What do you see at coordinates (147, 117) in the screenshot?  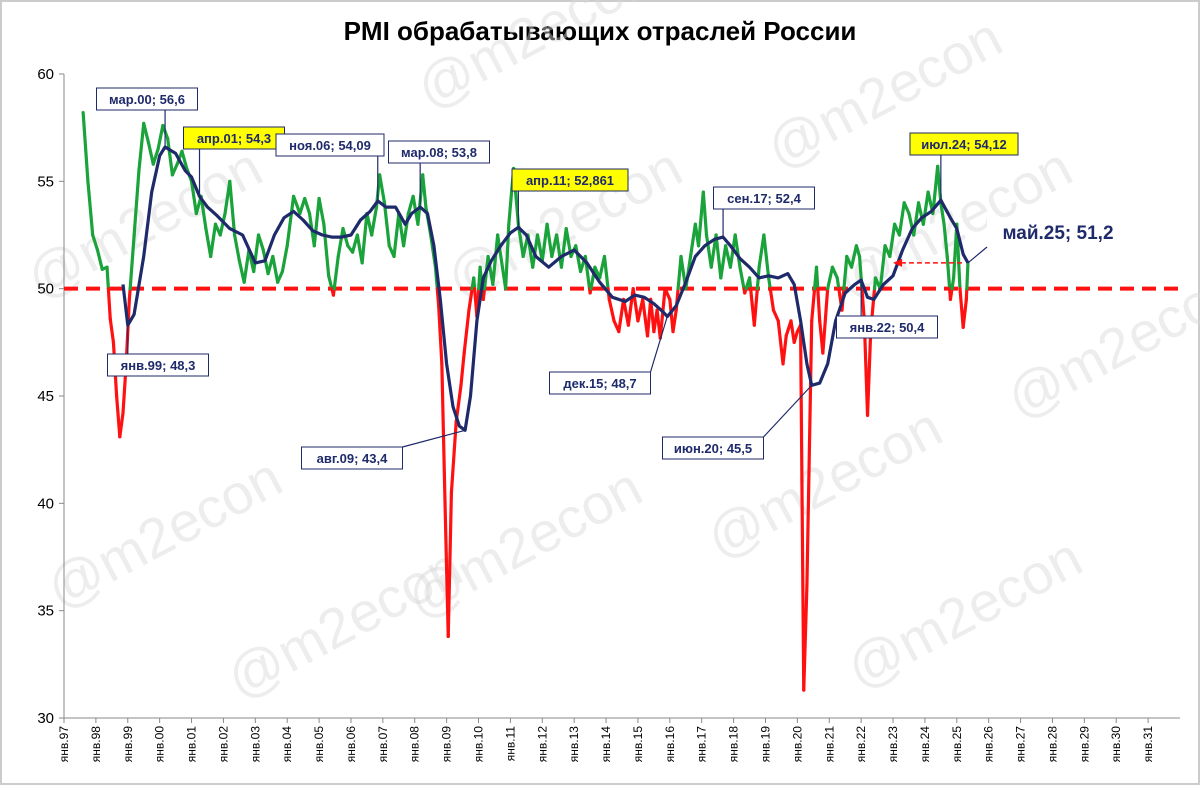 I see `annotation-callout: мар.00; 56,6` at bounding box center [147, 117].